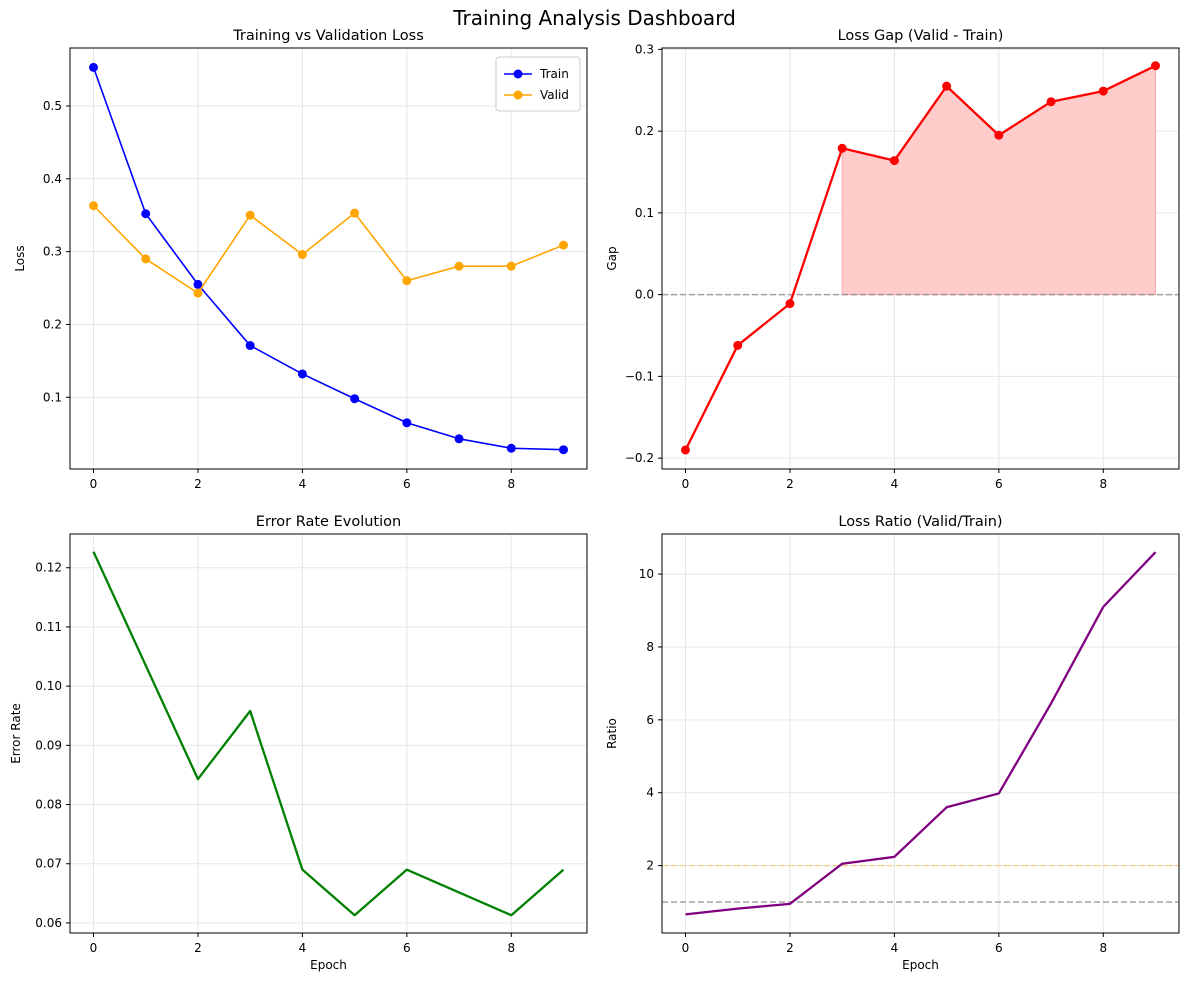  I want to click on y-tick-label: 0.12, so click(48, 568).